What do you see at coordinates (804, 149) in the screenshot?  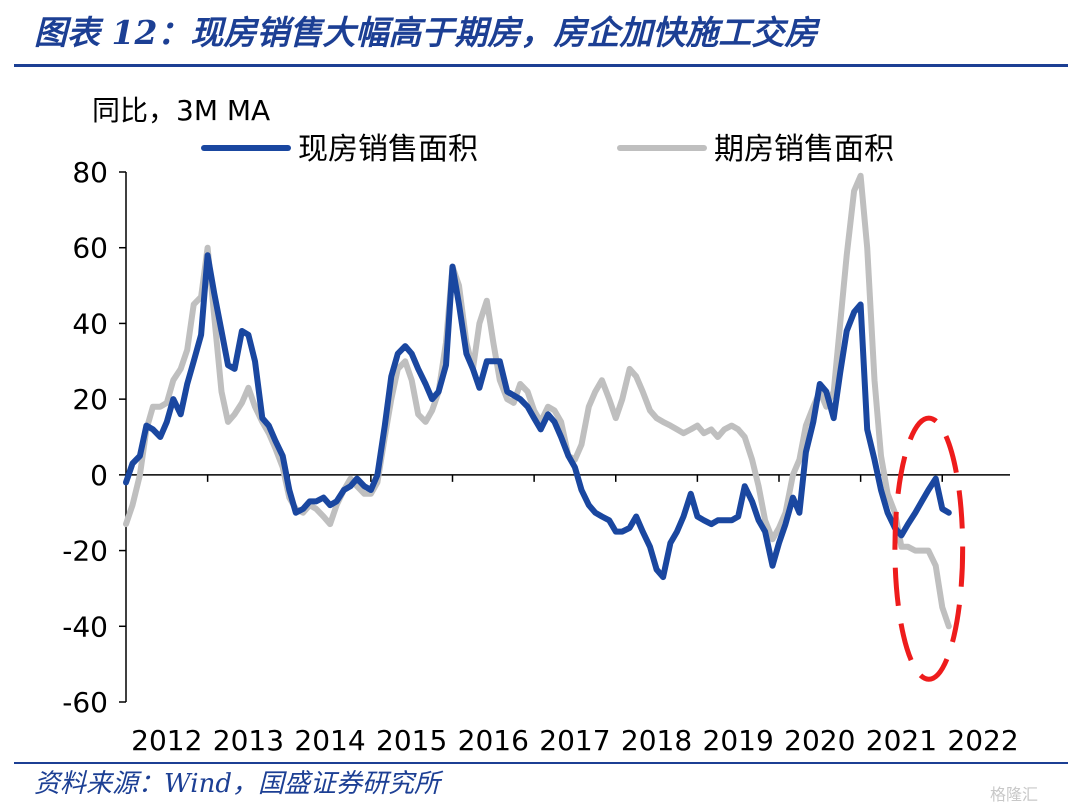 I see `legend-label: 期房销售面积` at bounding box center [804, 149].